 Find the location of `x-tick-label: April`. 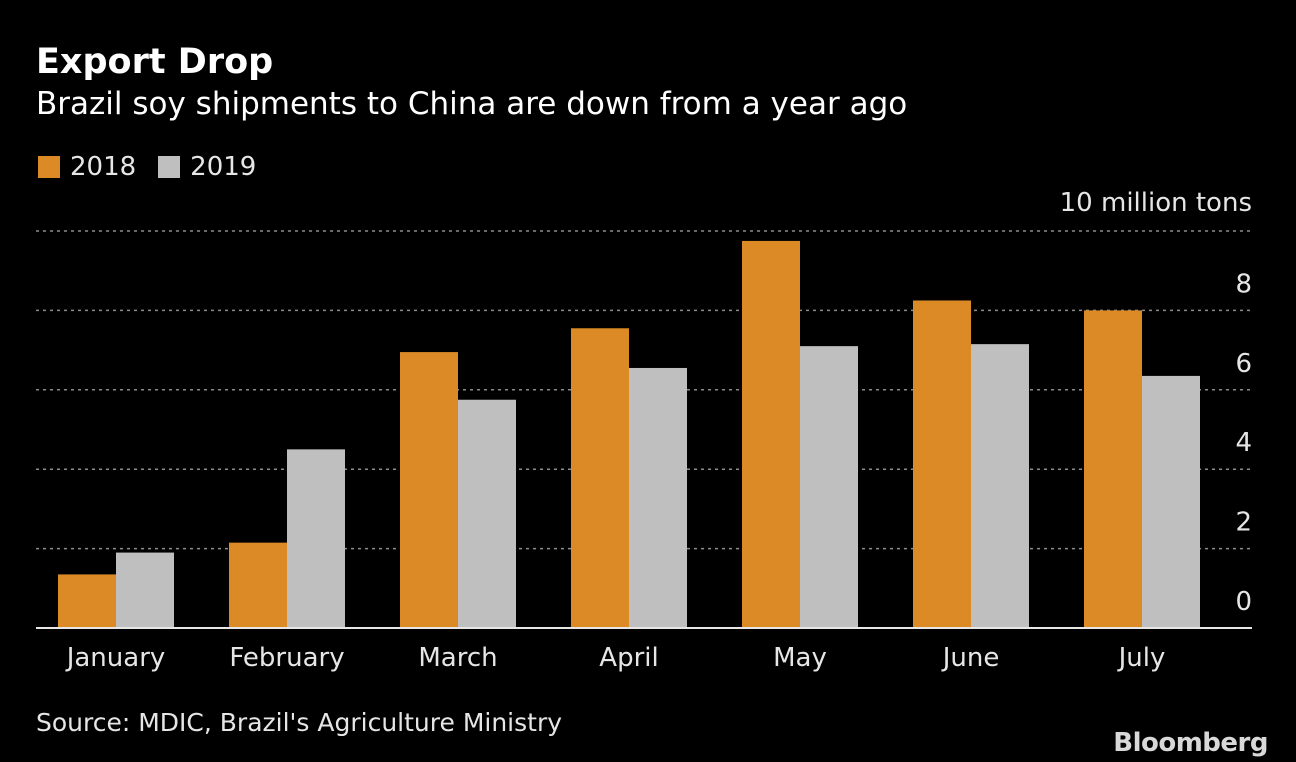

x-tick-label: April is located at coordinates (628, 658).